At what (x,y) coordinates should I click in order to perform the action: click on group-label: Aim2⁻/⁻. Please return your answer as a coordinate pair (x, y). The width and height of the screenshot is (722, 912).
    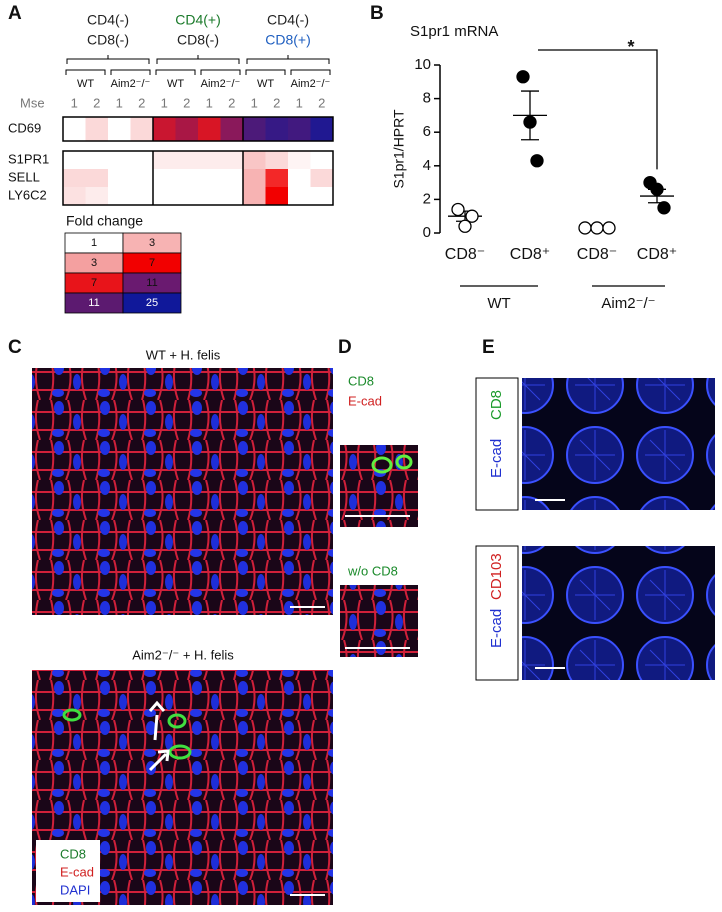
    Looking at the image, I should click on (628, 303).